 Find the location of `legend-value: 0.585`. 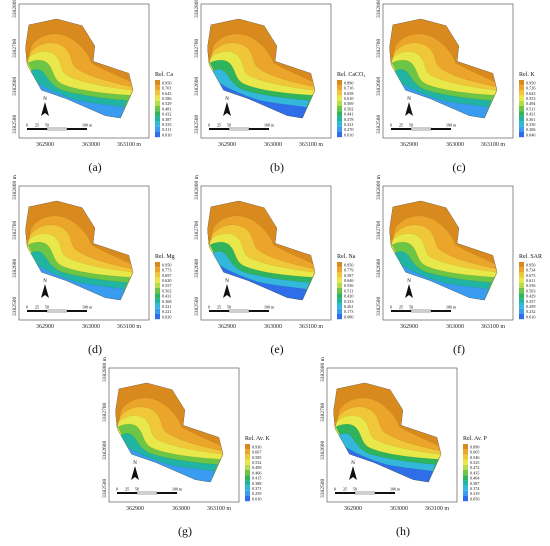

legend-value: 0.585 is located at coordinates (256, 457).